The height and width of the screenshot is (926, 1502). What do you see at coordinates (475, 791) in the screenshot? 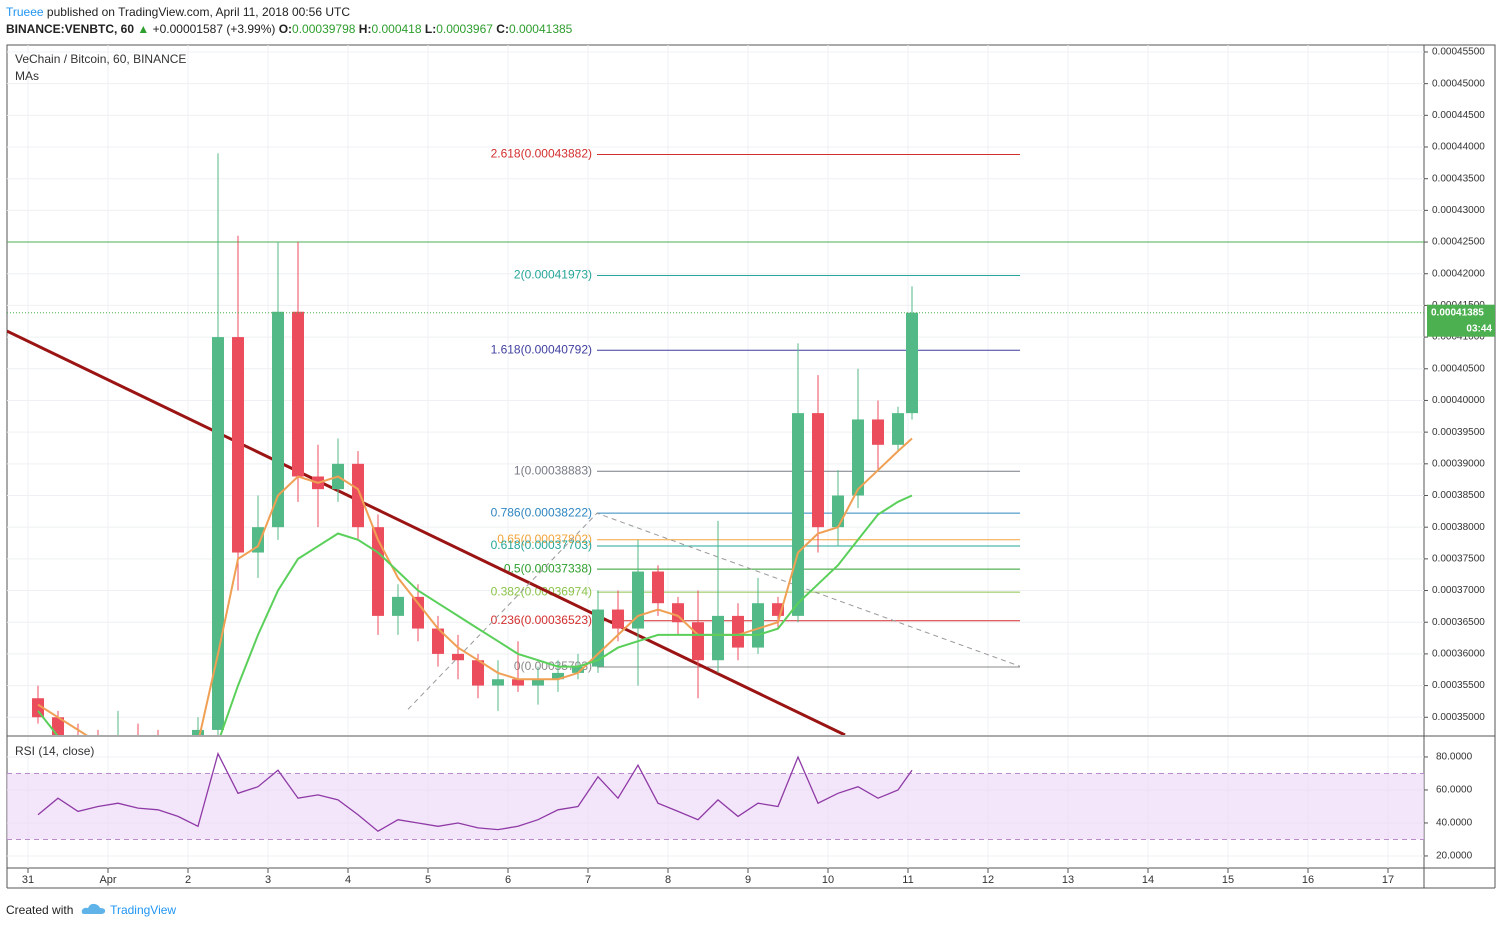
I see `rsi-line` at bounding box center [475, 791].